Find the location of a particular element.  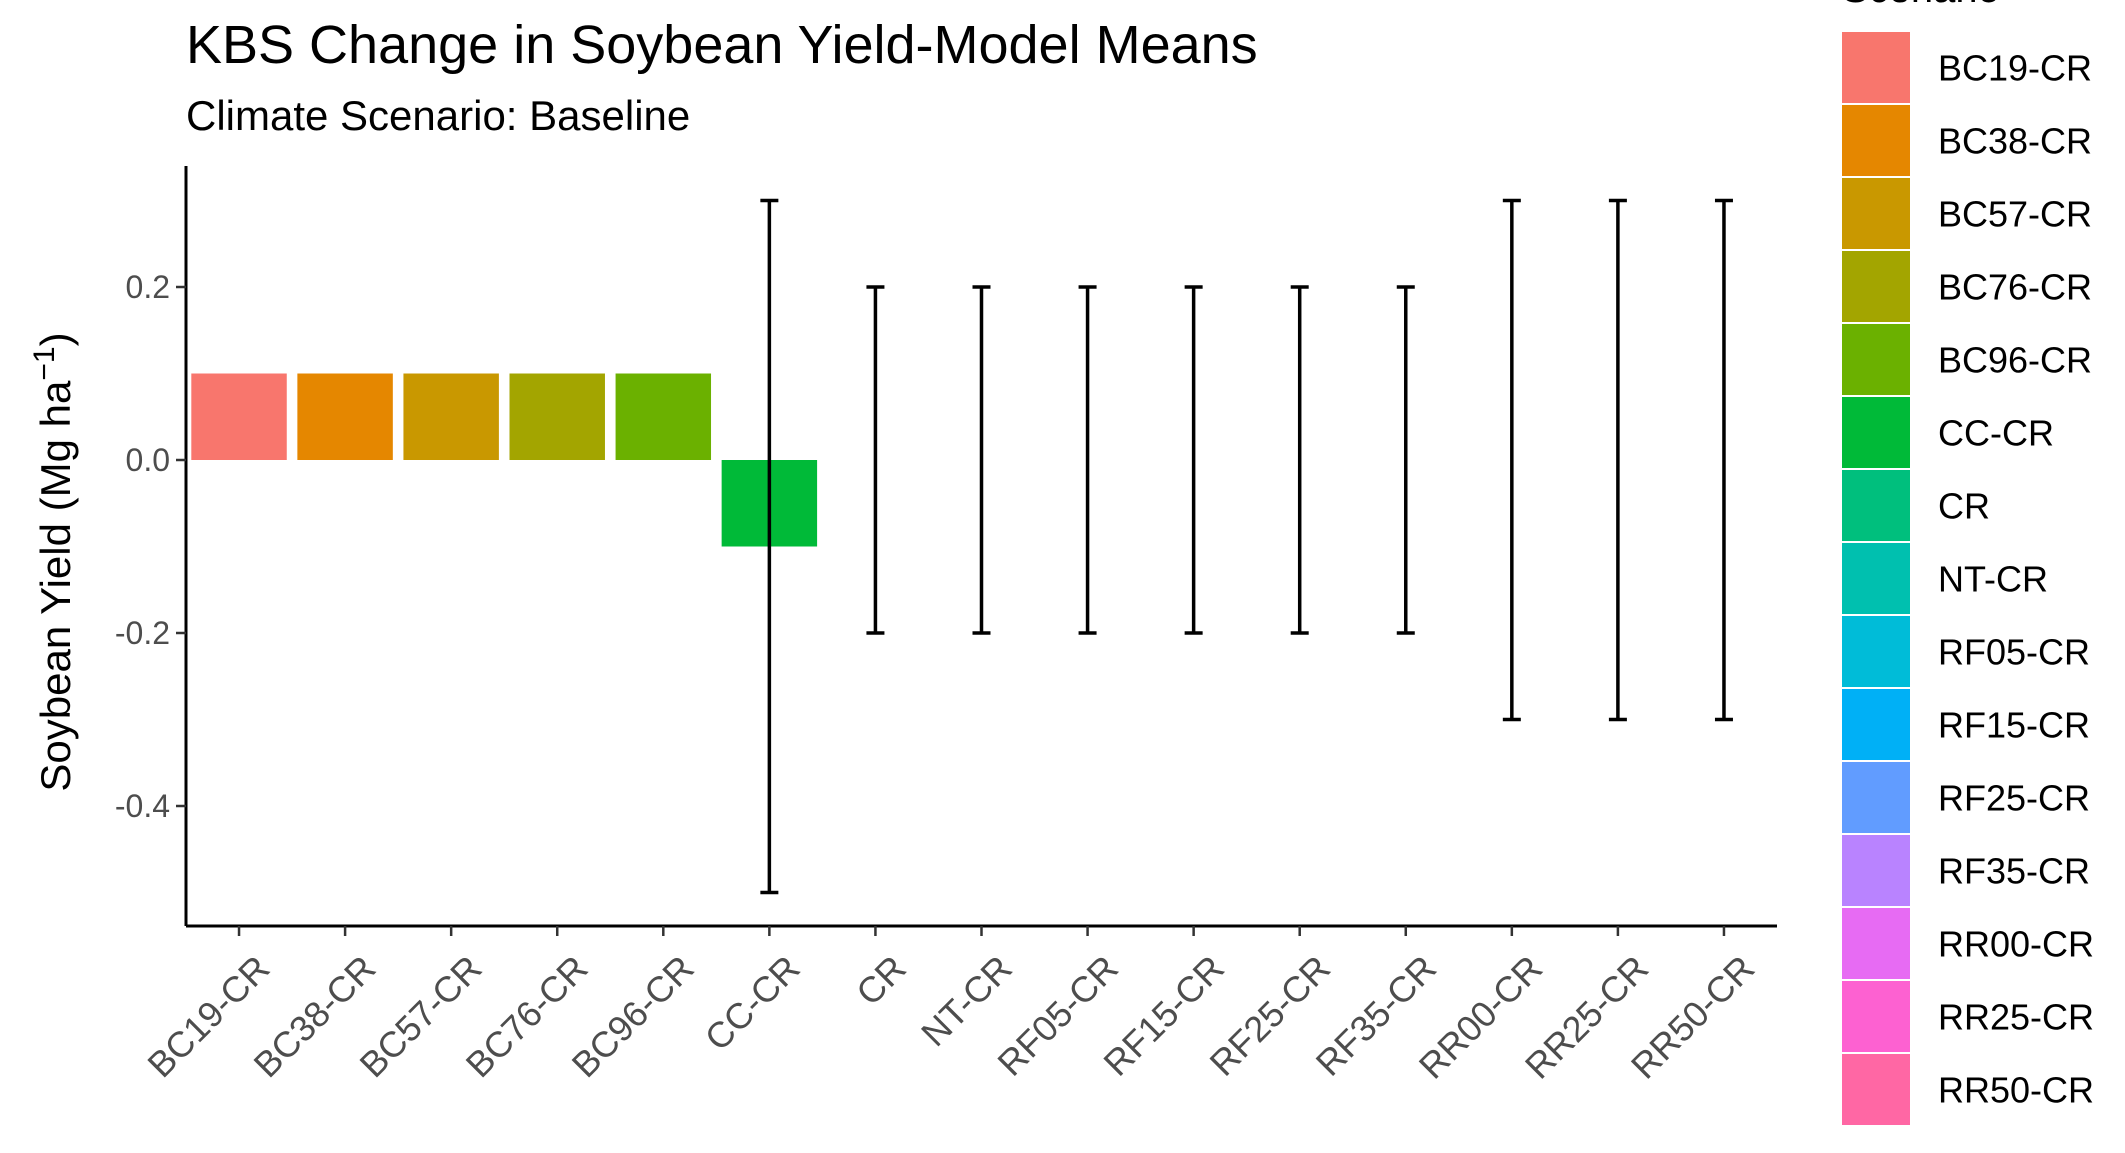

y-tick-label: -0.2 is located at coordinates (142, 633).